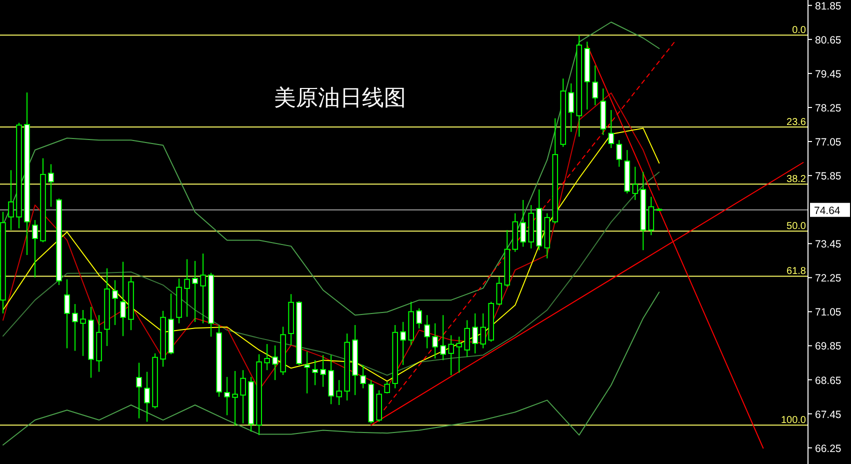 The height and width of the screenshot is (464, 851). Describe the element at coordinates (828, 176) in the screenshot. I see `y-tick-label: 75.85` at that location.